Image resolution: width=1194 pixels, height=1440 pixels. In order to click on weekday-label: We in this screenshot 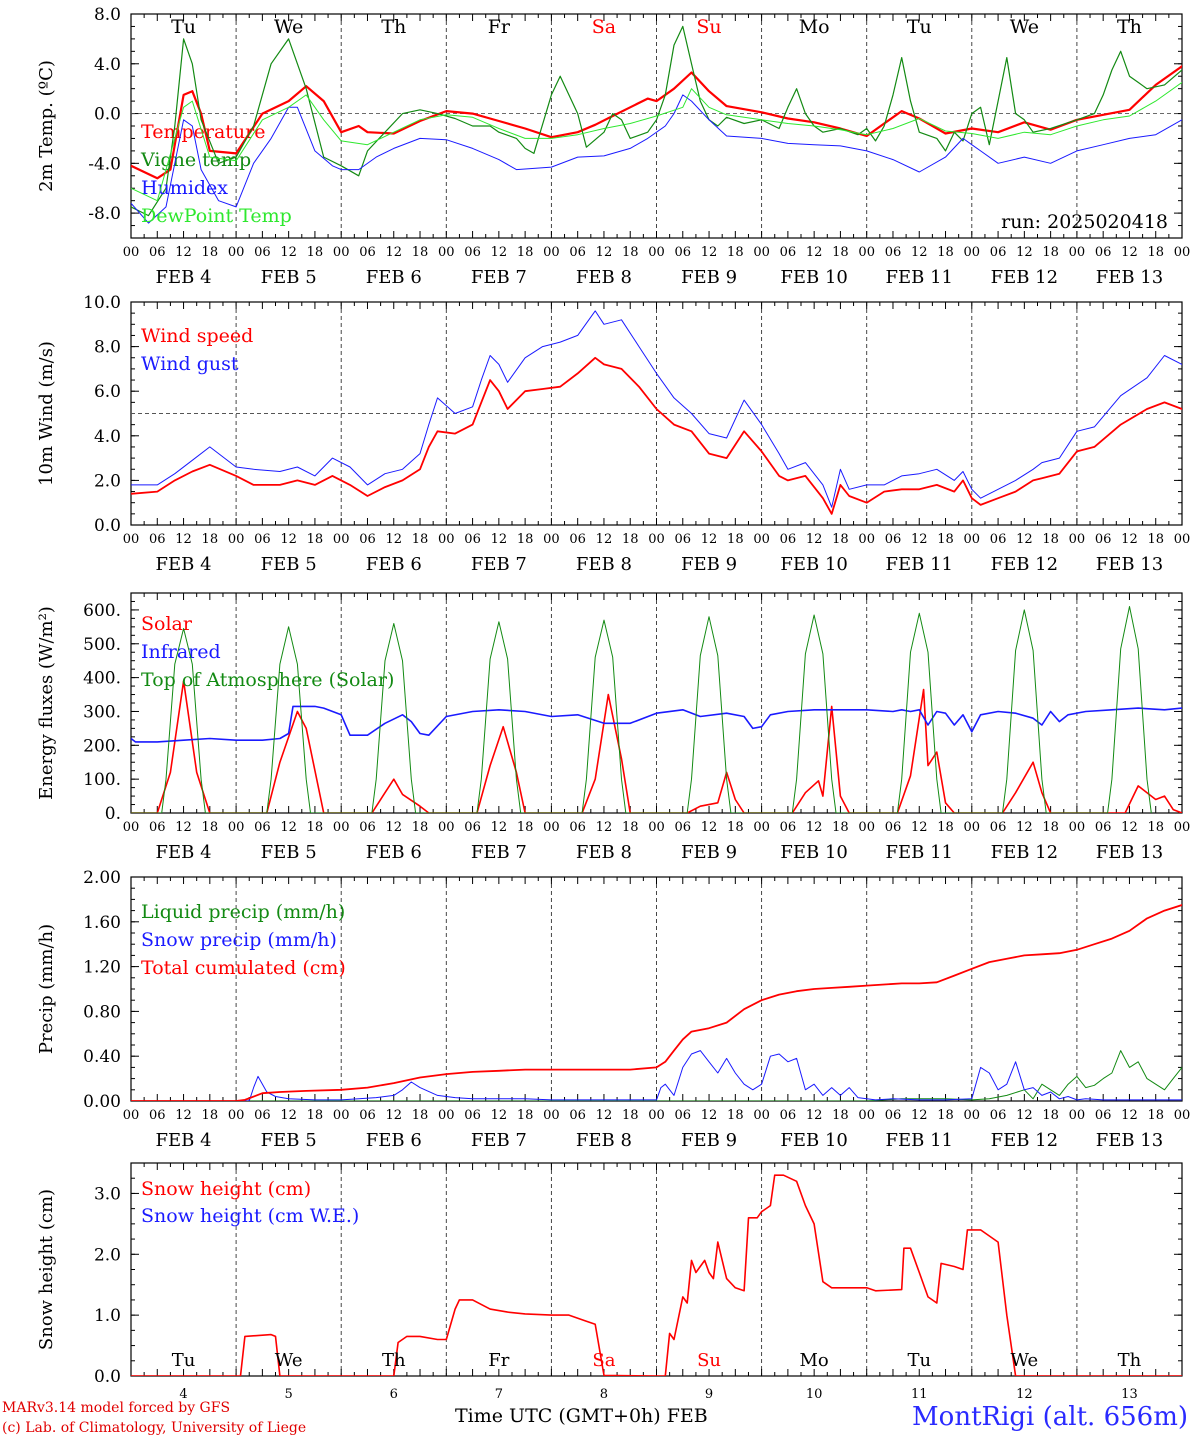, I will do `click(288, 27)`.